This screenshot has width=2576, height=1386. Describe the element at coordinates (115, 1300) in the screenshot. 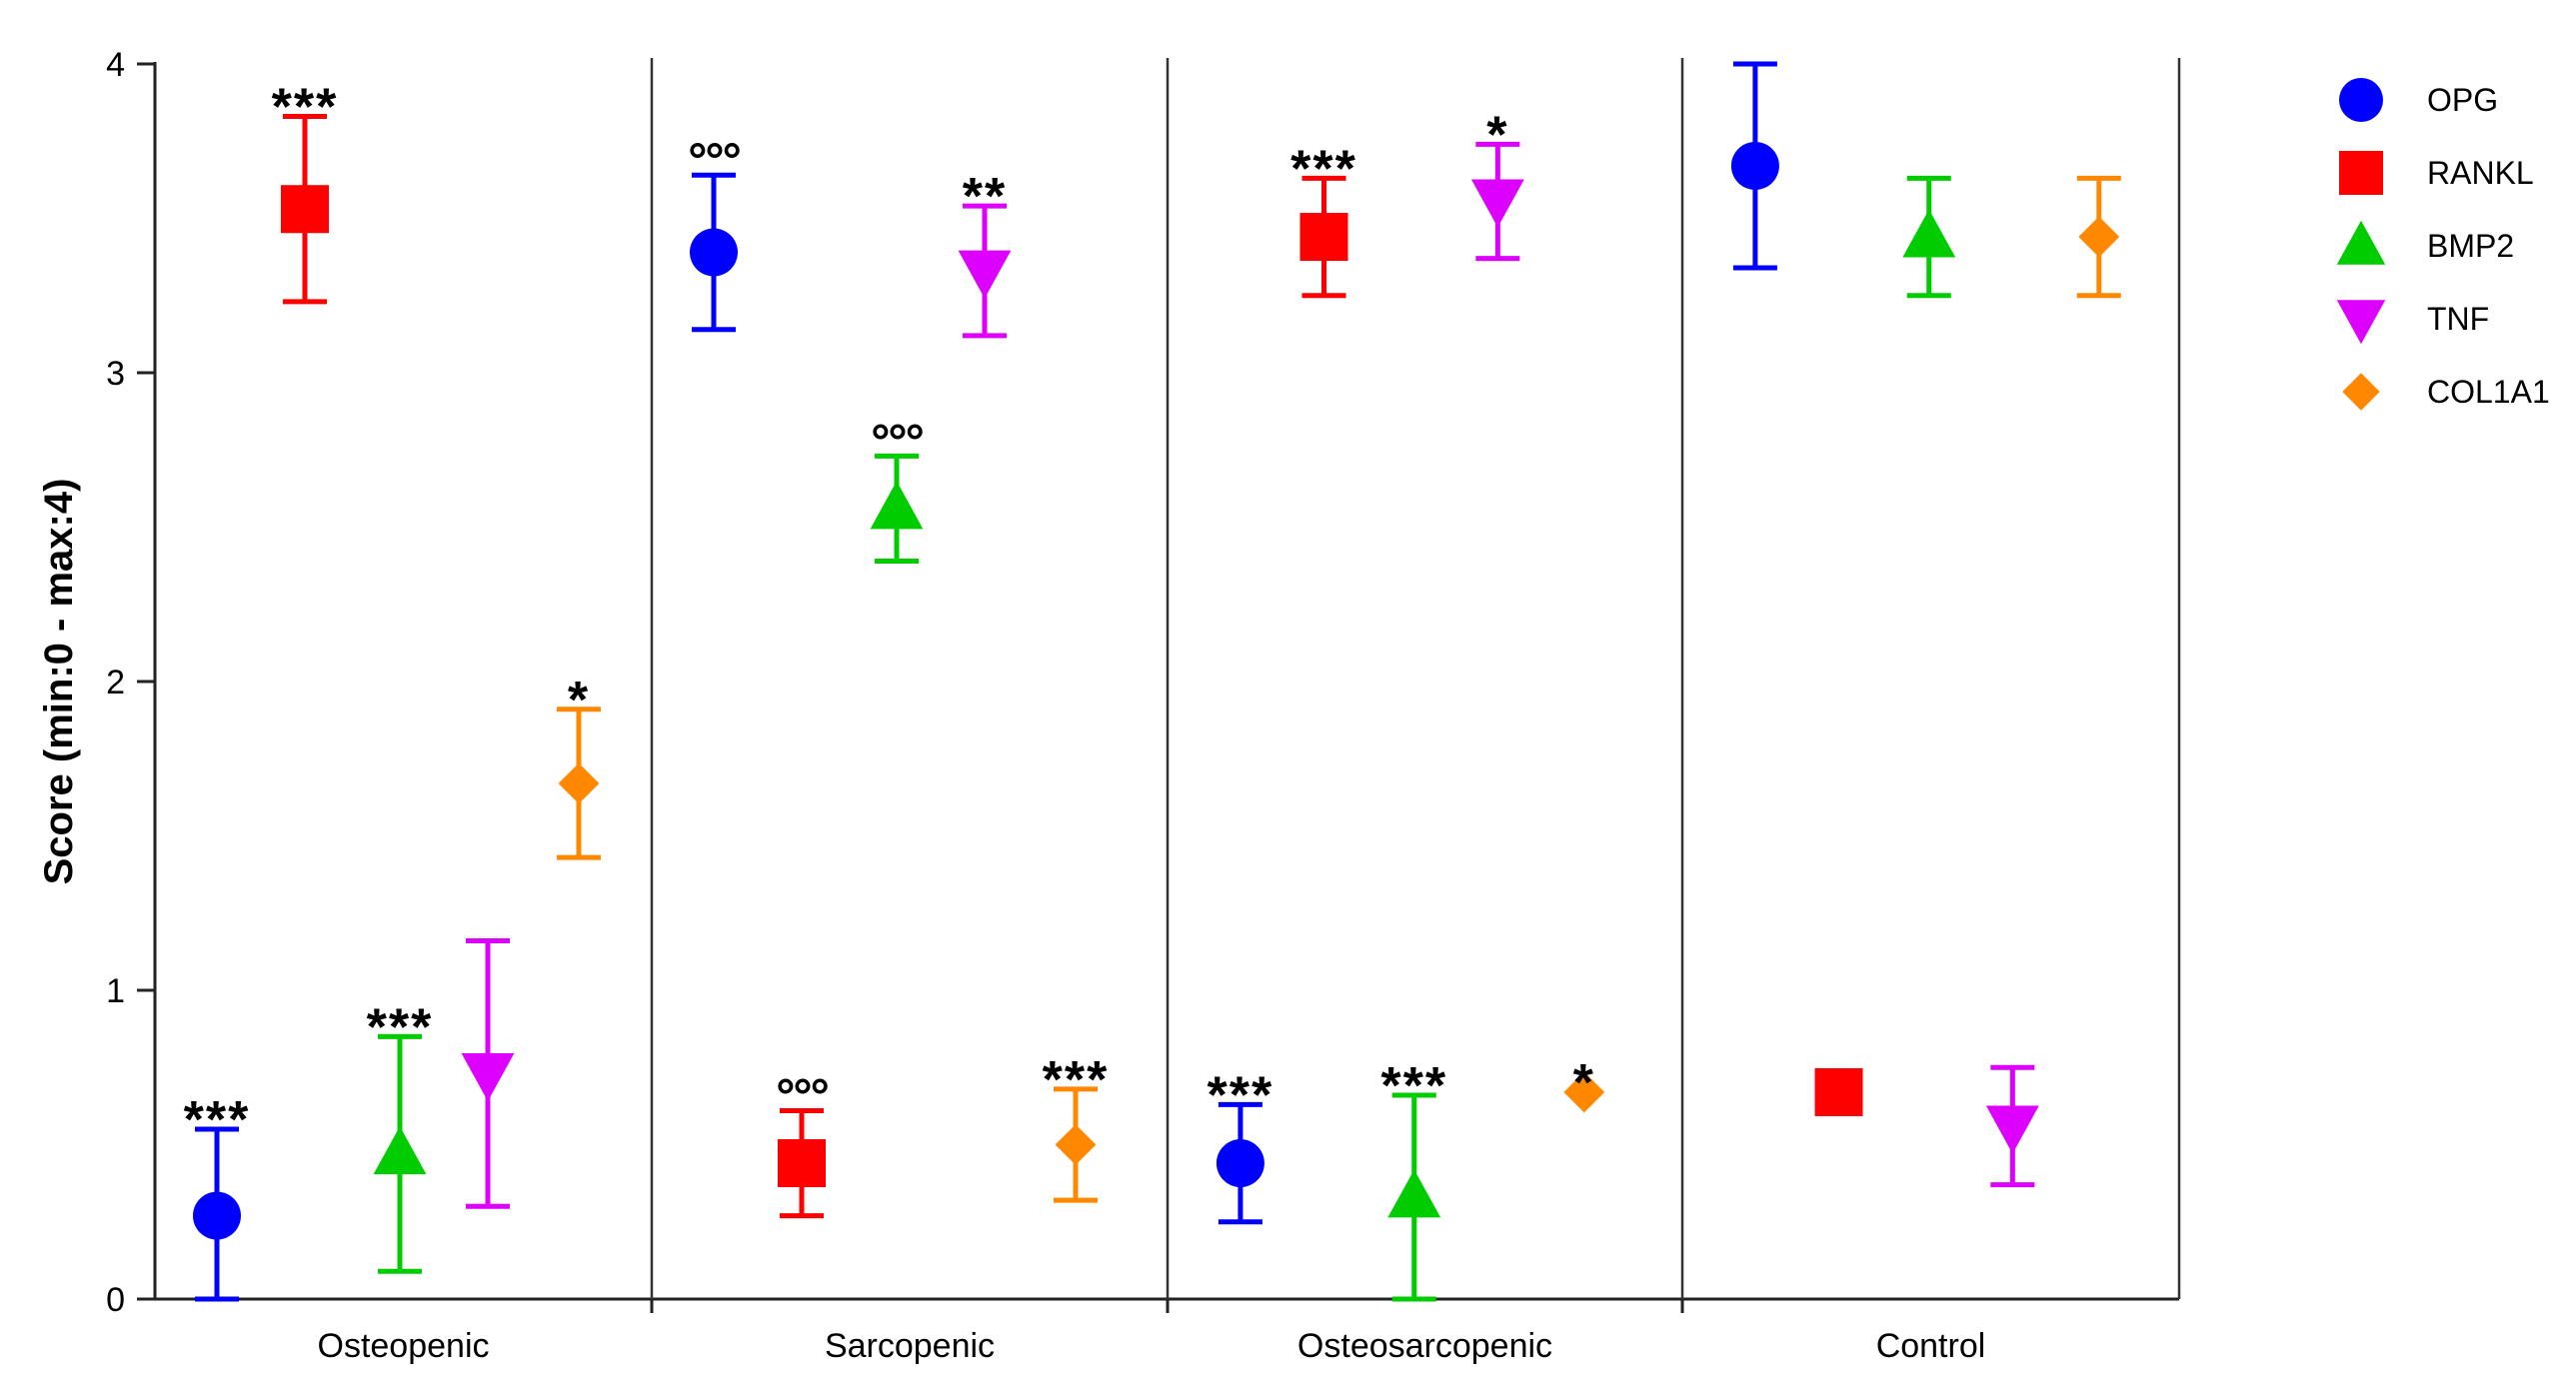

I see `y-tick-label: 0` at that location.